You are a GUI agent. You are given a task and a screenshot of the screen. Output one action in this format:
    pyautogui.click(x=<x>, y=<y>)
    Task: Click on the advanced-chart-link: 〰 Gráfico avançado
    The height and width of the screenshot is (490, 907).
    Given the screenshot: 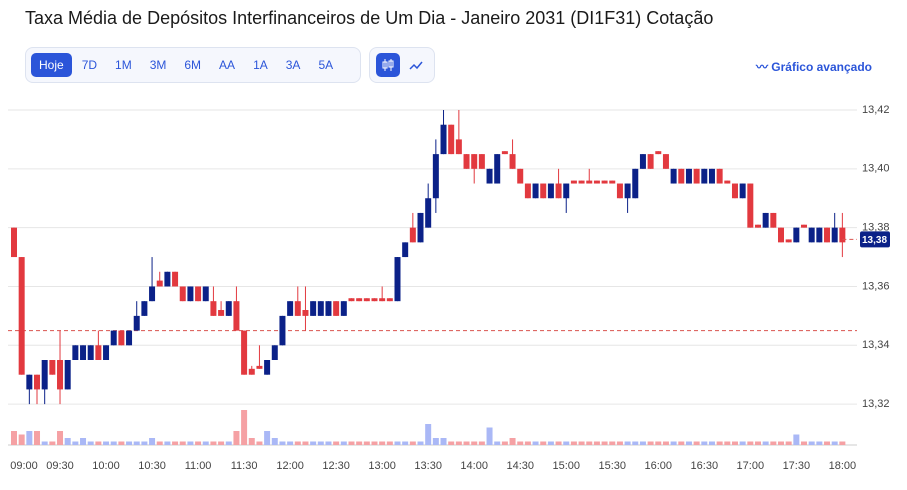 What is the action you would take?
    pyautogui.click(x=813, y=67)
    